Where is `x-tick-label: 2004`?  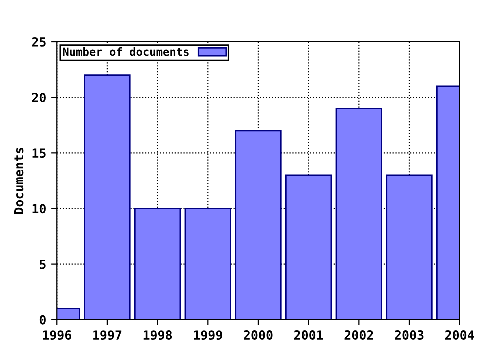 x-tick-label: 2004 is located at coordinates (459, 335).